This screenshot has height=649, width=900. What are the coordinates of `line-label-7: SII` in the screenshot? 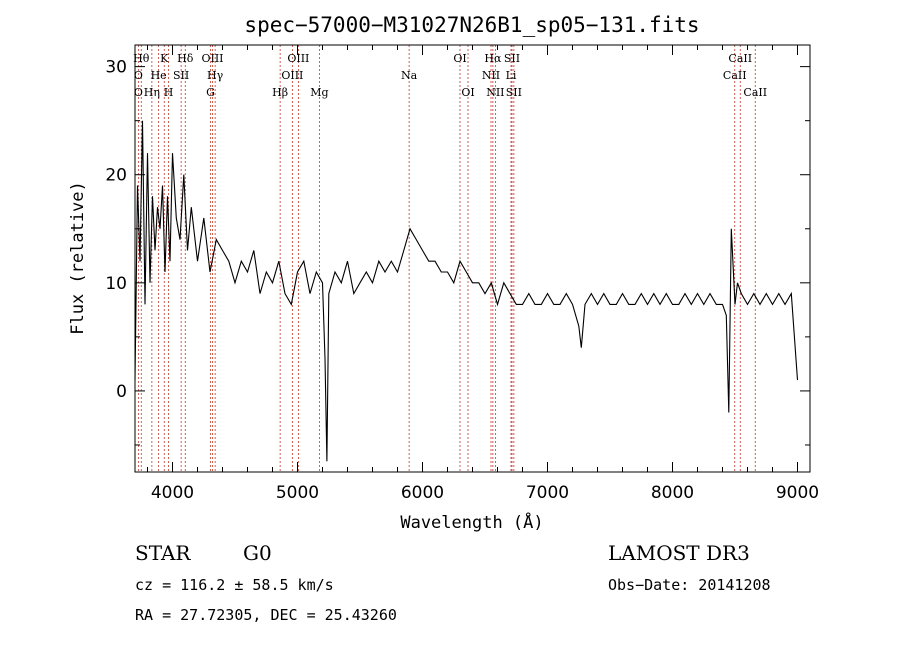 It's located at (181, 75).